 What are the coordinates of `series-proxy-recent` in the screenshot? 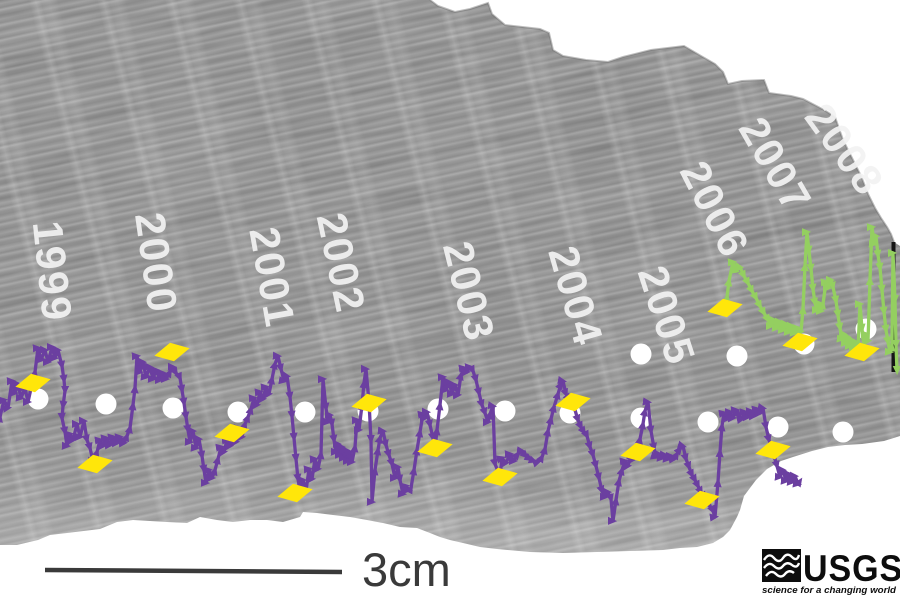 It's located at (811, 299).